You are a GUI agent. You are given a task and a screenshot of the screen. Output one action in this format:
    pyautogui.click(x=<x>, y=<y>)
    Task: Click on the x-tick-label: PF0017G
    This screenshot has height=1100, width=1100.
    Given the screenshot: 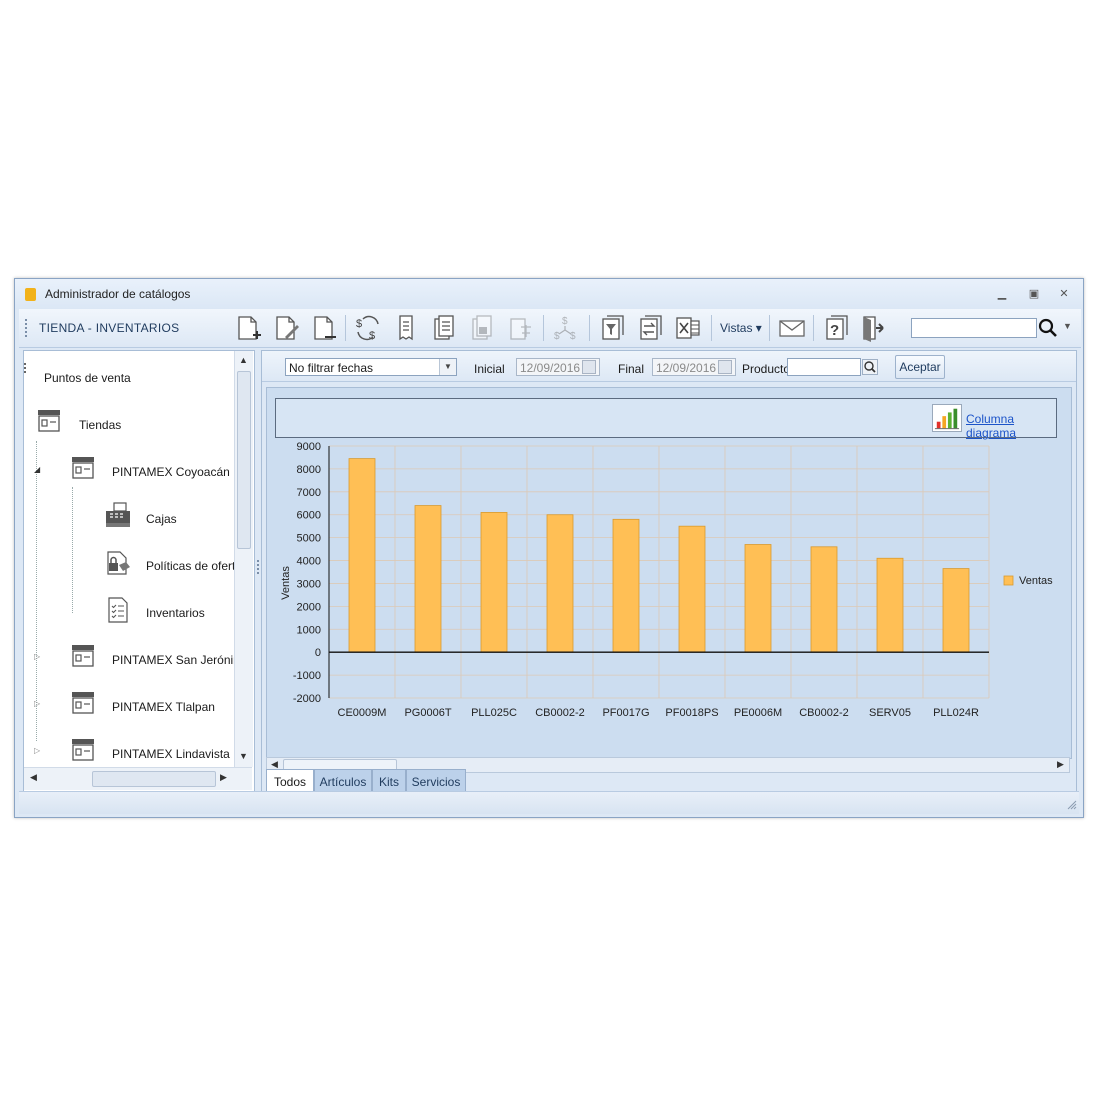 What is the action you would take?
    pyautogui.click(x=625, y=713)
    